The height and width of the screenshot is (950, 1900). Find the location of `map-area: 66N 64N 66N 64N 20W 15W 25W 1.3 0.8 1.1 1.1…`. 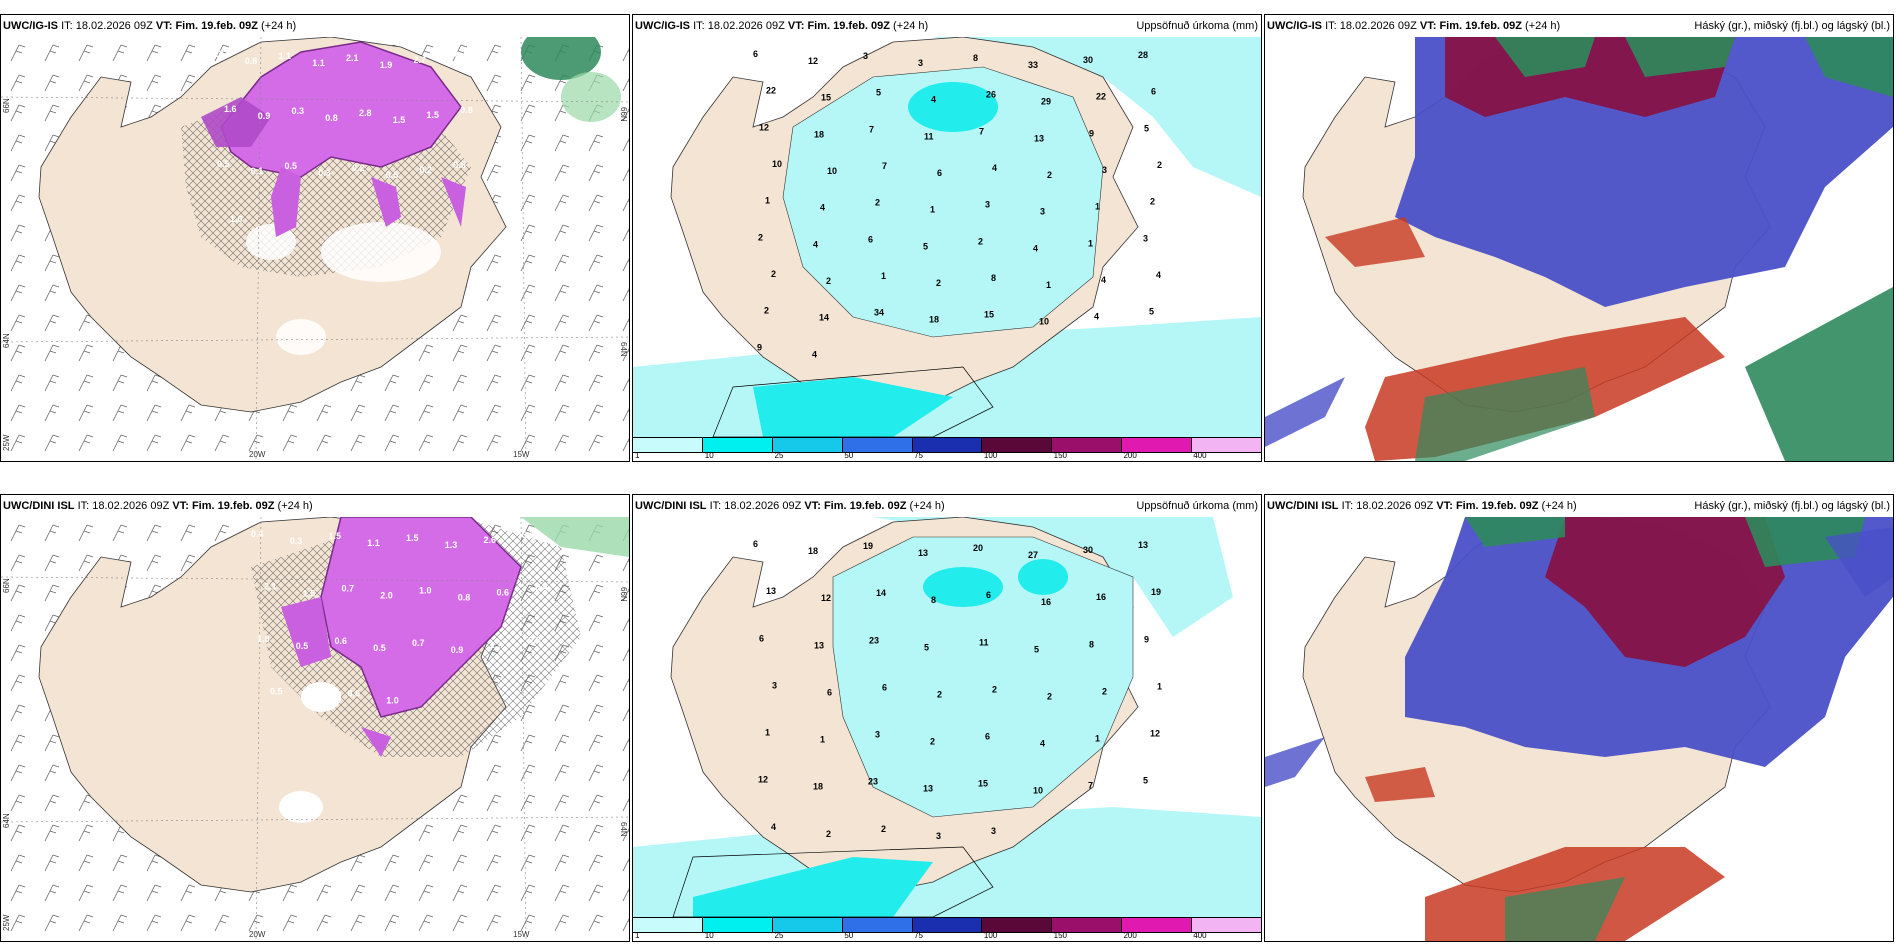

map-area: 66N 64N 66N 64N 20W 15W 25W 1.3 0.8 1.1 1.1… is located at coordinates (315, 249).